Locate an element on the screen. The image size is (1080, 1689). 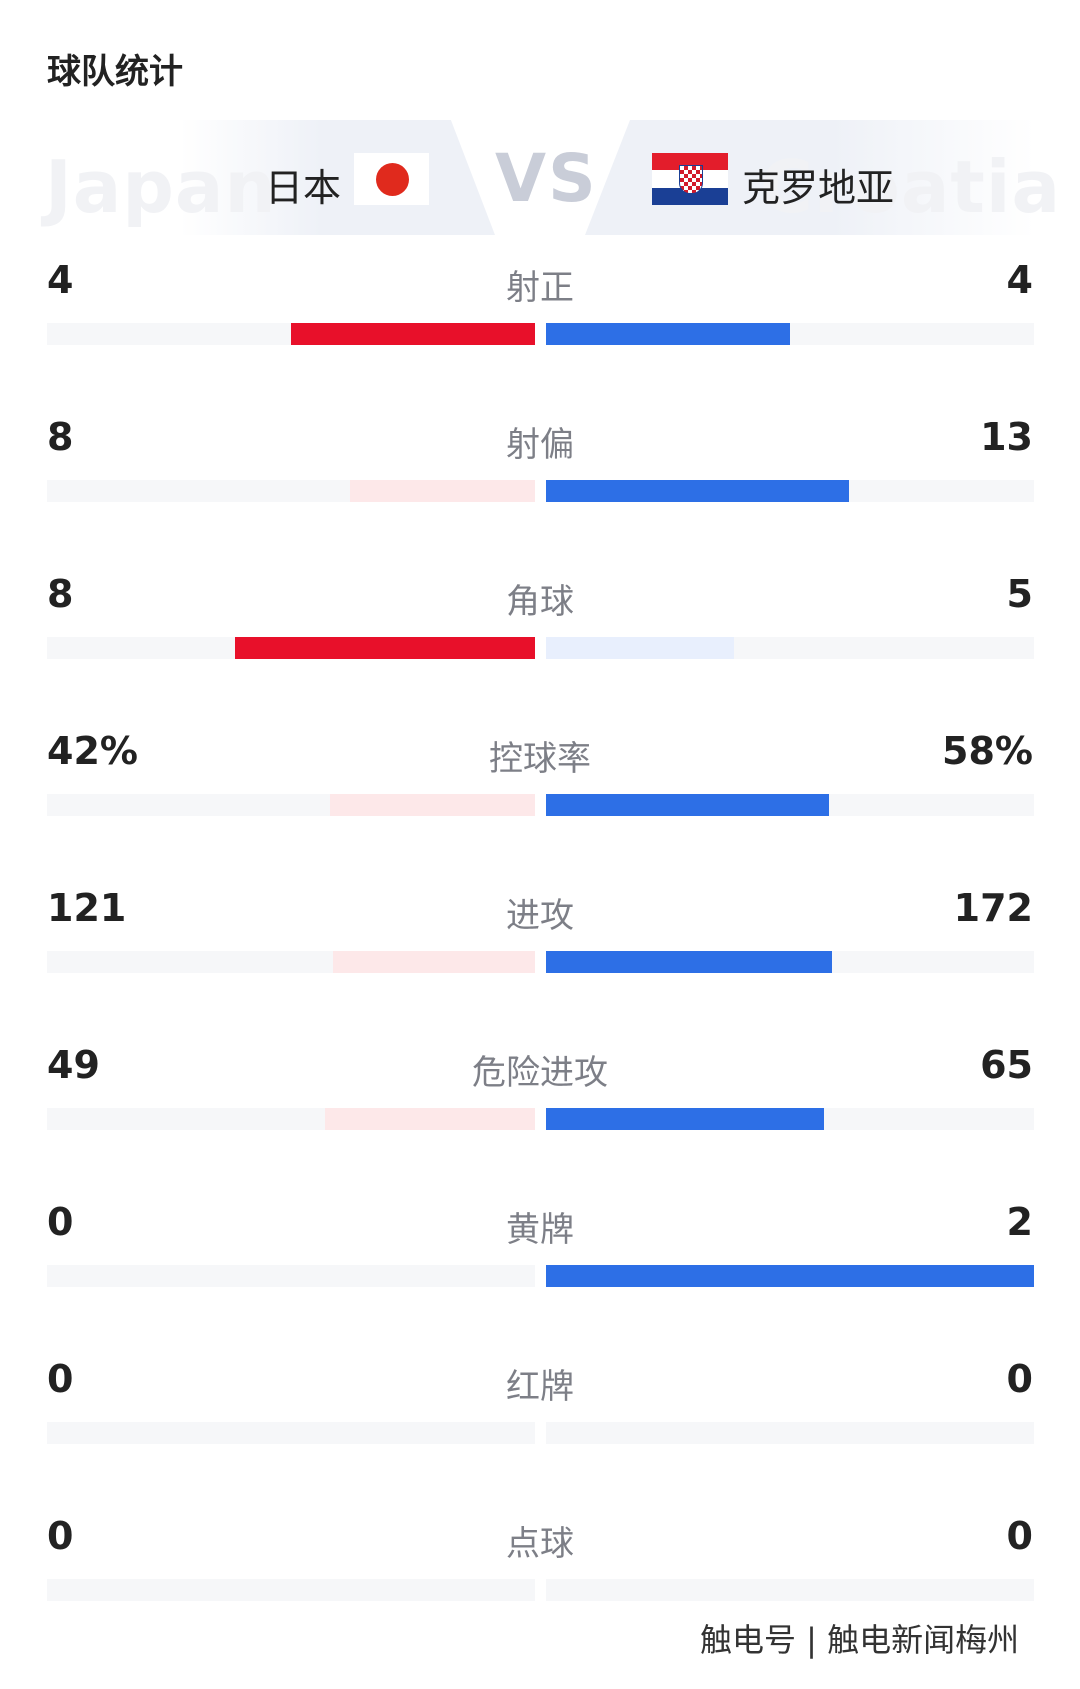
home-stat-value: 121 is located at coordinates (87, 908).